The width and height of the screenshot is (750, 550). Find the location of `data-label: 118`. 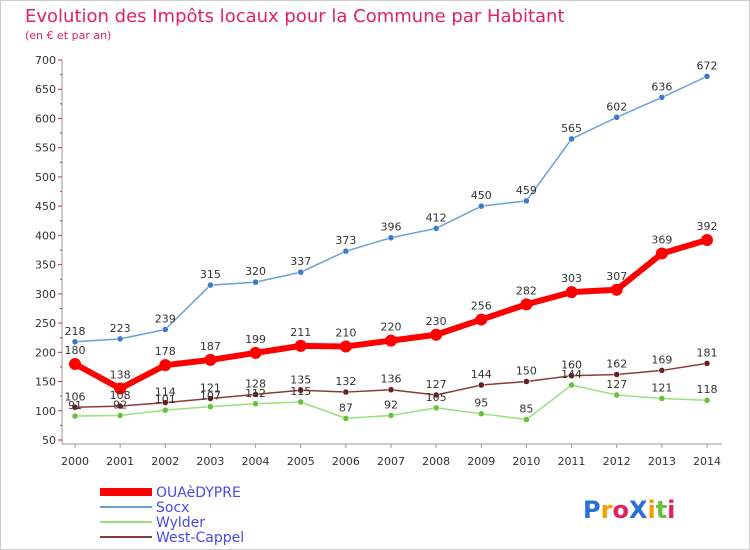

data-label: 118 is located at coordinates (707, 389).